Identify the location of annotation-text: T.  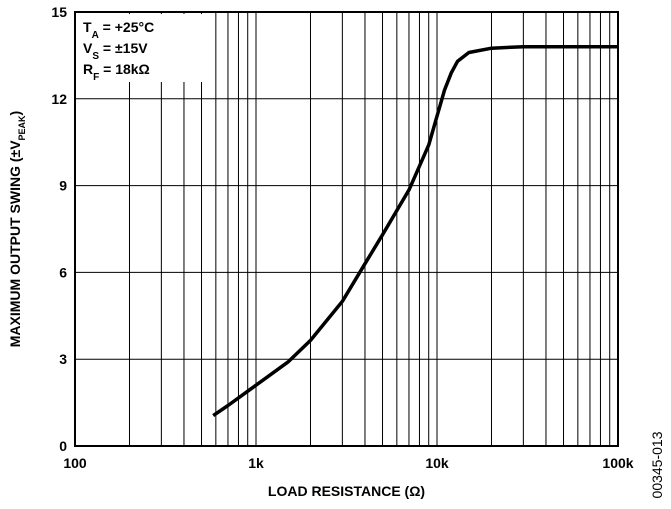
(87, 27).